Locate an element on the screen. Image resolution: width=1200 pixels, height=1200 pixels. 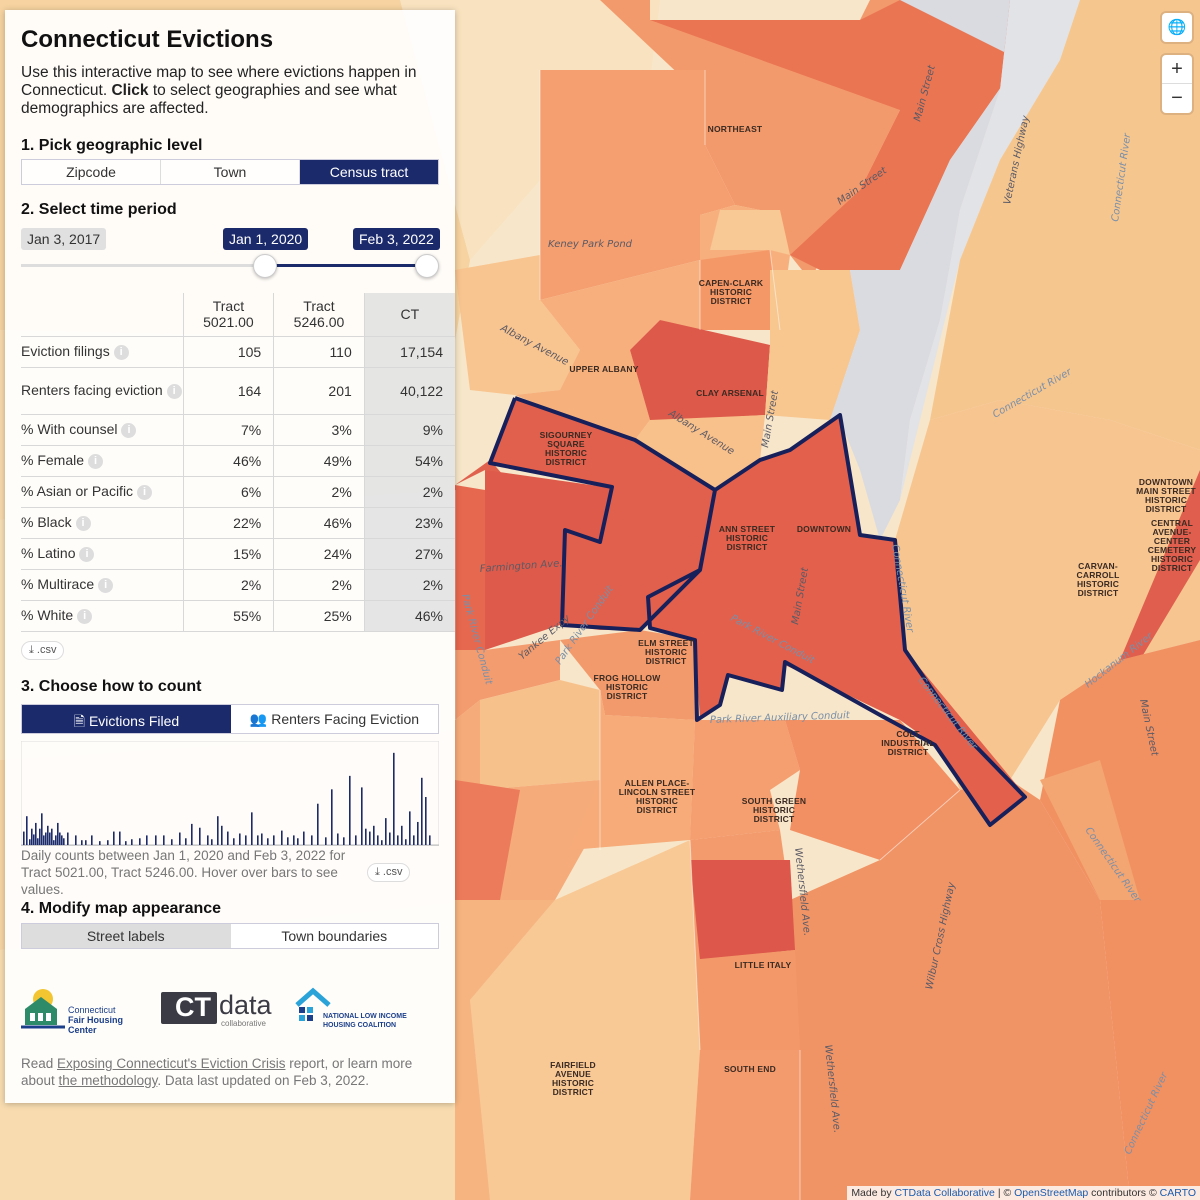
nlihc-logo: NATIONAL LOW INCOME HOUSING COALITION is located at coordinates (358, 1007).